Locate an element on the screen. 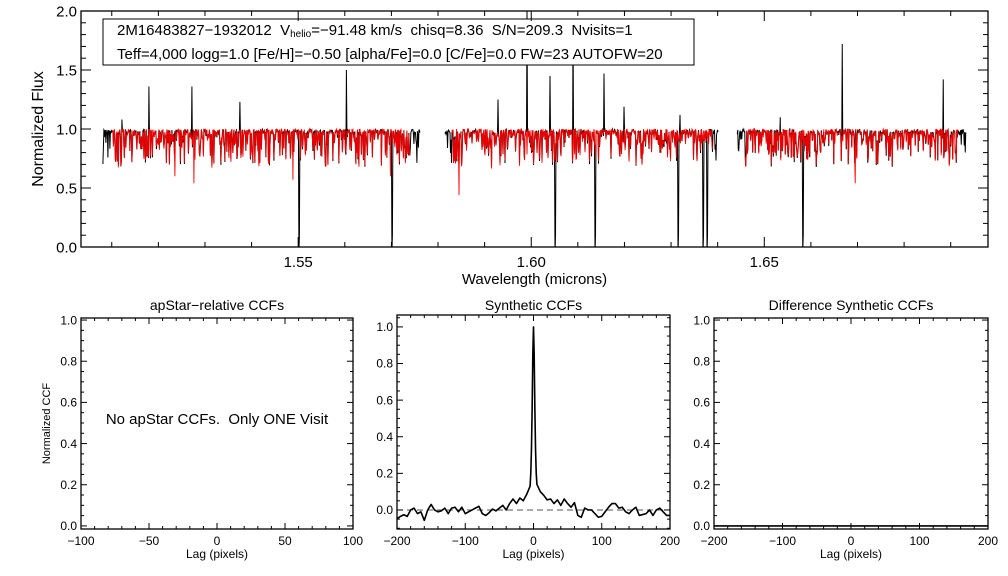  y-axis-title: Normalized Flux is located at coordinates (38, 129).